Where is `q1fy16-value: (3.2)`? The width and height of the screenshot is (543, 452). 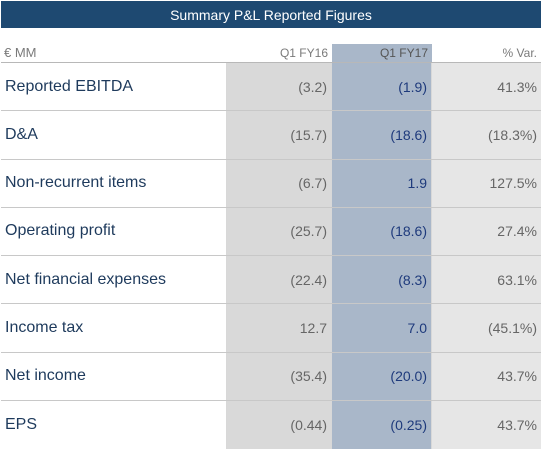 q1fy16-value: (3.2) is located at coordinates (279, 87).